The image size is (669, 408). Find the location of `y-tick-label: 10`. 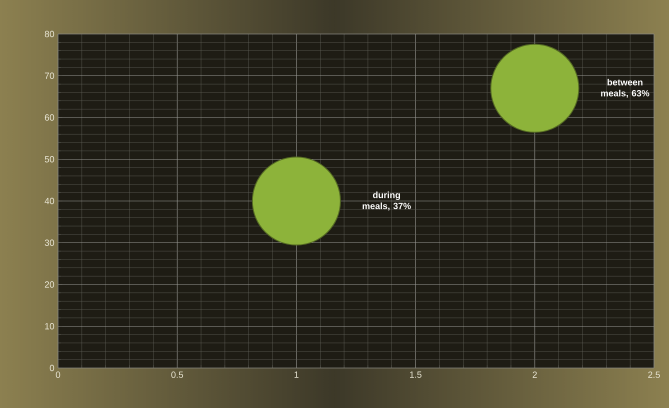

y-tick-label: 10 is located at coordinates (49, 326).